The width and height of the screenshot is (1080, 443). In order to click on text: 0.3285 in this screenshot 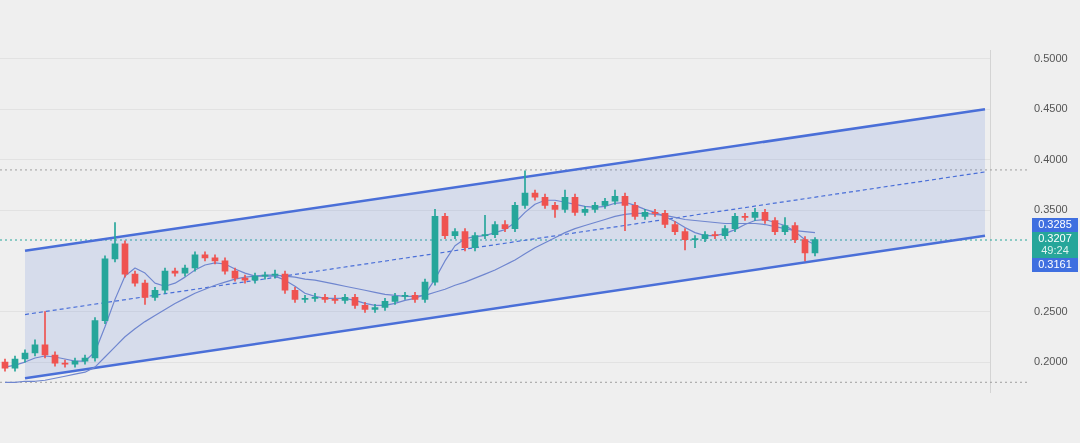, I will do `click(1055, 224)`.